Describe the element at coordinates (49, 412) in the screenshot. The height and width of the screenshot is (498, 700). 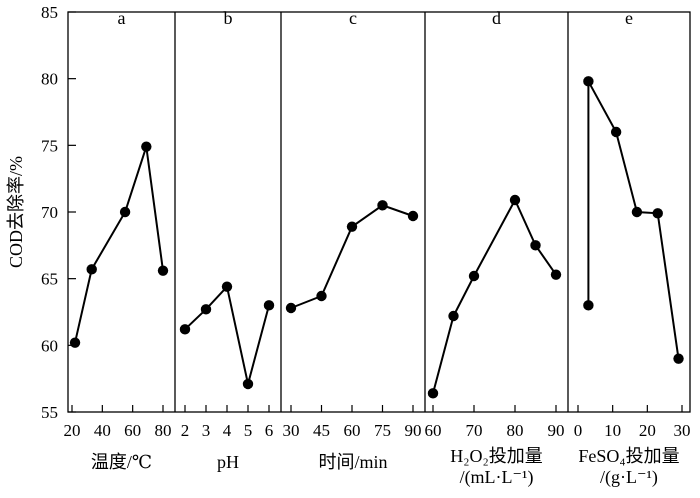
I see `y-tick-label: 55` at that location.